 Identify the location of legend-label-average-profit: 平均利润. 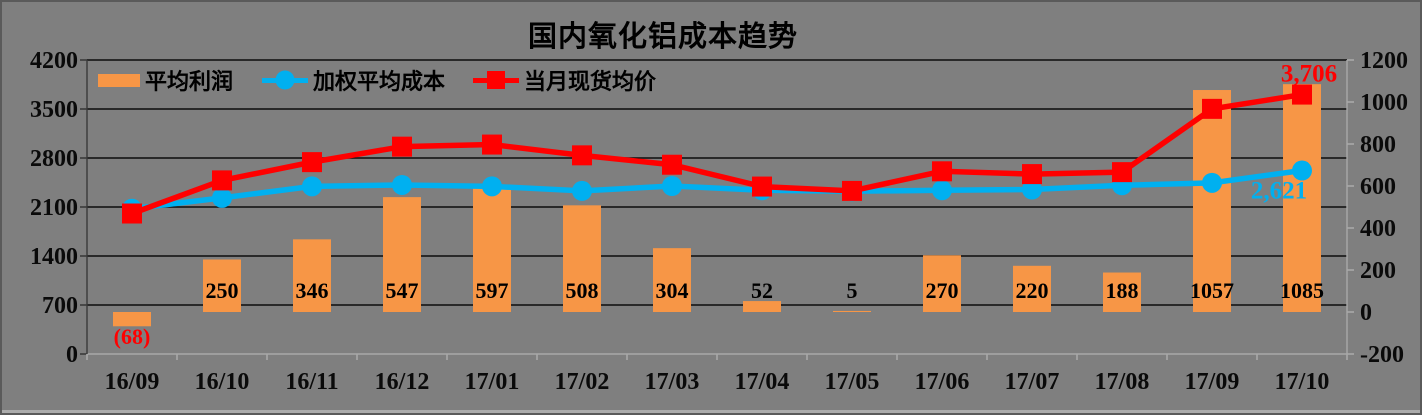
(189, 81).